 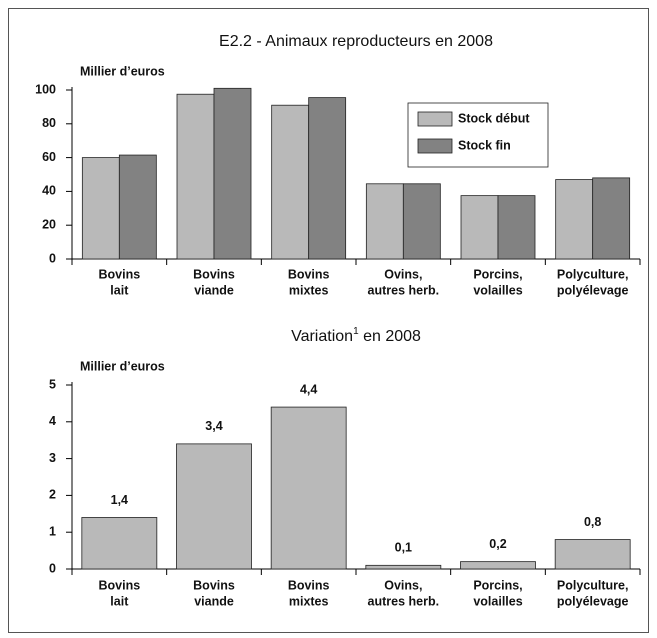 I want to click on value-label: 0,1, so click(x=403, y=548).